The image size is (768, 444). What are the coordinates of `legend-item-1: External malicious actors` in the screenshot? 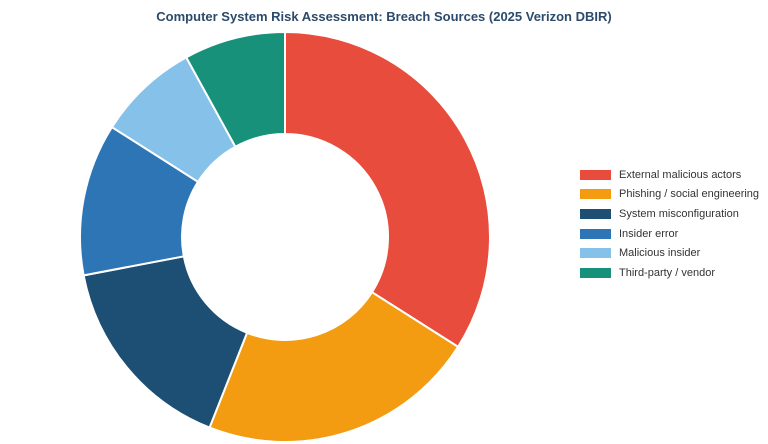 It's located at (669, 175).